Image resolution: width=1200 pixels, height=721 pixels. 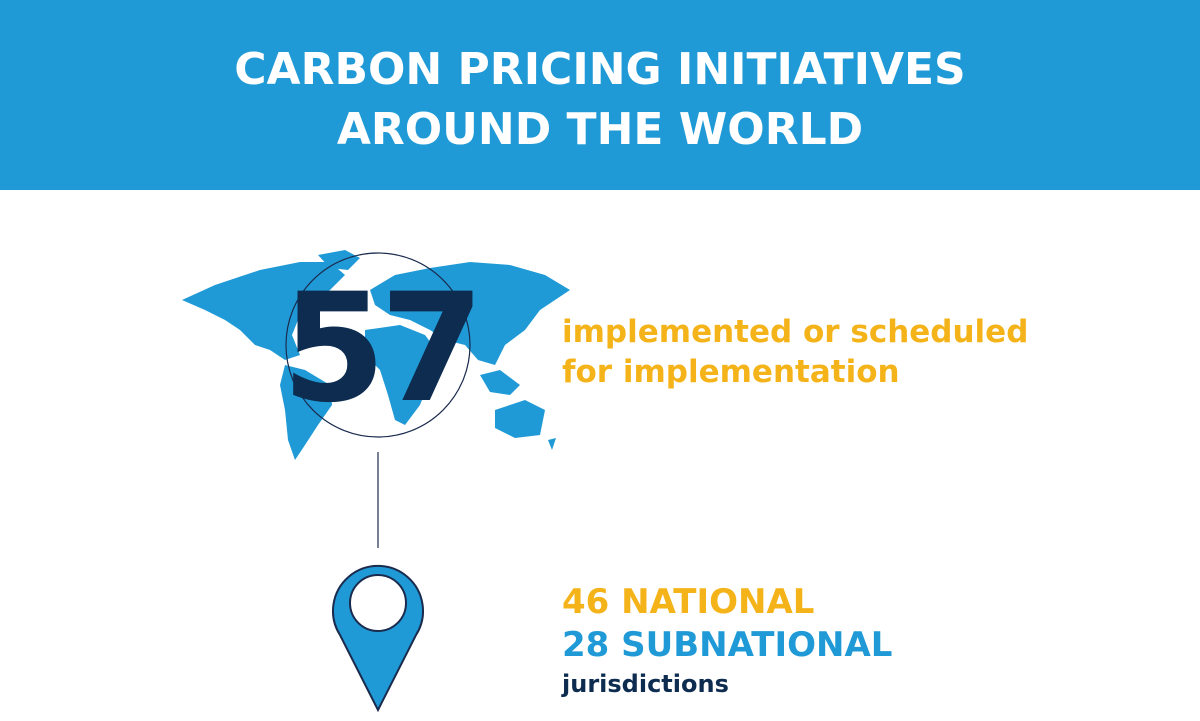 I want to click on title-line: CARBON PRICING INITIATIVES, so click(x=600, y=69).